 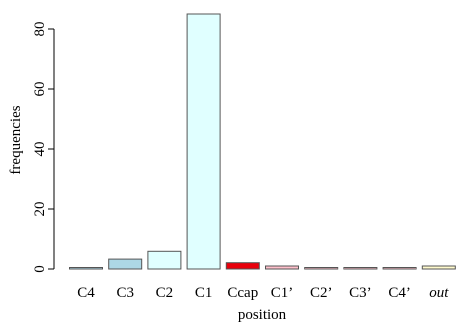 I want to click on x-tick-label: C2’, so click(x=321, y=293).